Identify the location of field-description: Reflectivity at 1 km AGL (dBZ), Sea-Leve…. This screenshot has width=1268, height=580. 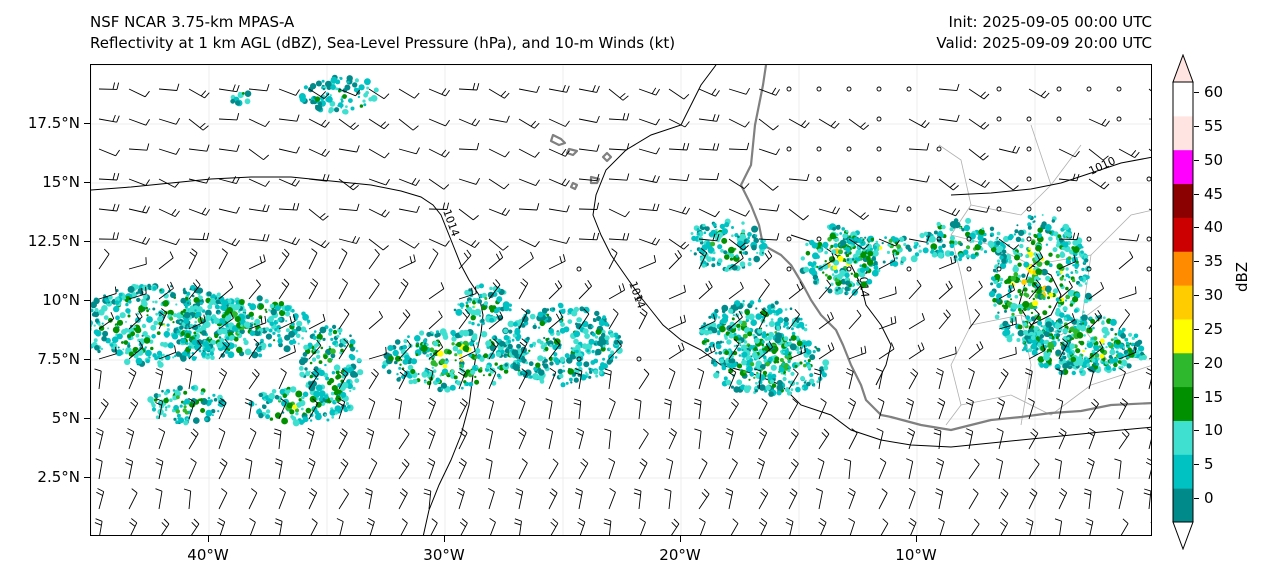
(383, 43).